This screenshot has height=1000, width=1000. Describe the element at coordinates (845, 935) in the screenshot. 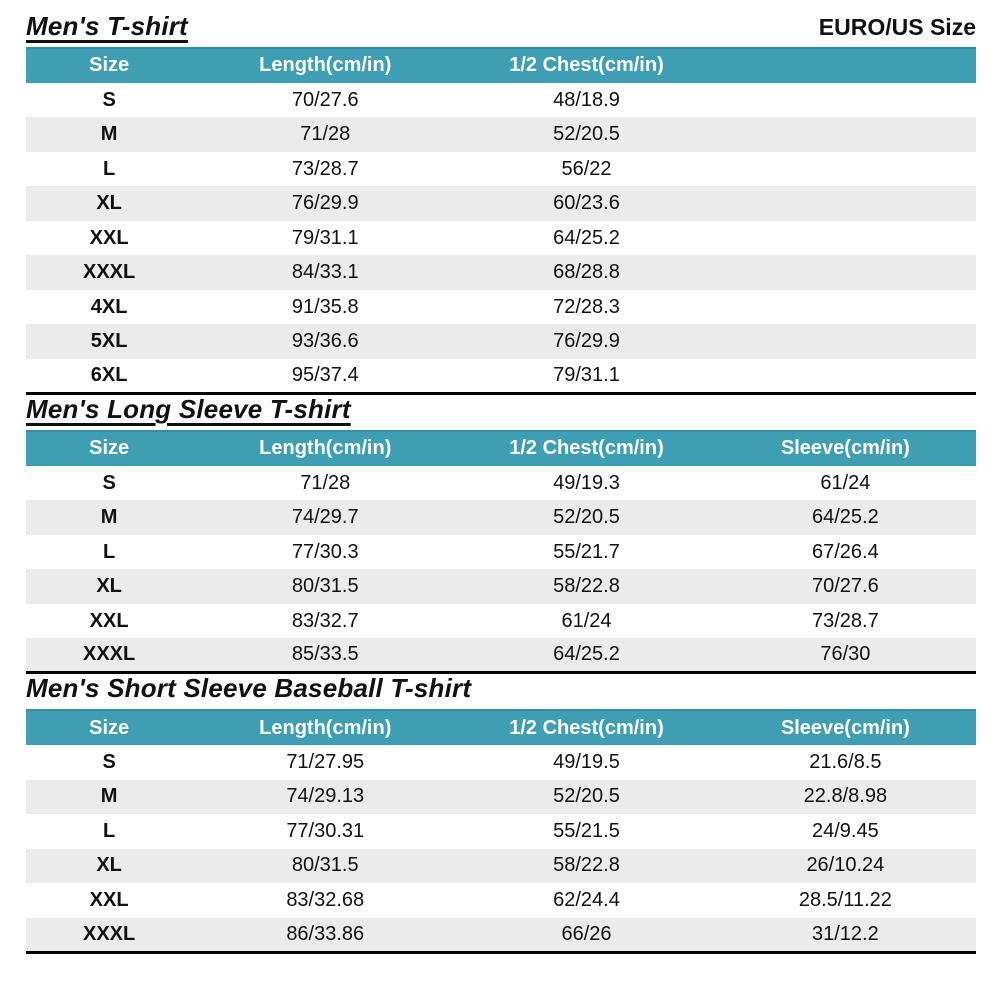

I see `measurement-cell: 31/12.2` at that location.